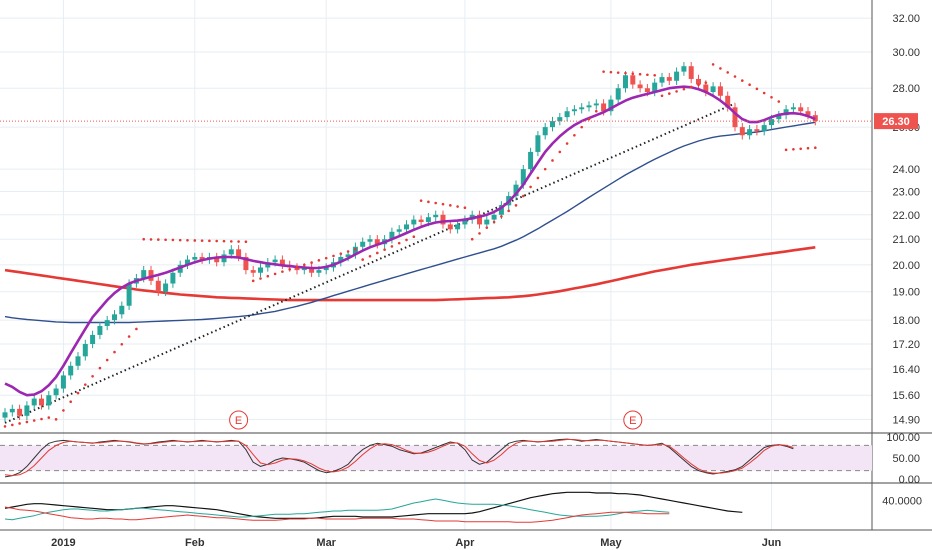  What do you see at coordinates (906, 89) in the screenshot?
I see `price-tick-label: 28.00` at bounding box center [906, 89].